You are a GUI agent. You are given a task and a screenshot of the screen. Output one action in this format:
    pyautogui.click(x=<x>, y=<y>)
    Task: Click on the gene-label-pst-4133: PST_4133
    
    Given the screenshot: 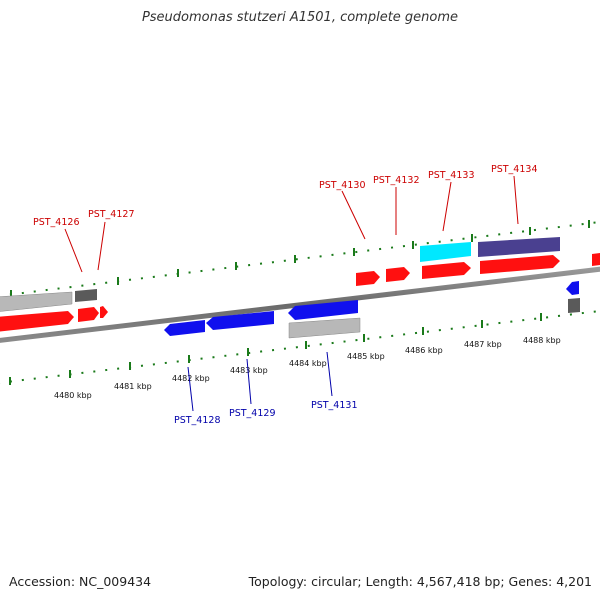 What is the action you would take?
    pyautogui.click(x=451, y=175)
    